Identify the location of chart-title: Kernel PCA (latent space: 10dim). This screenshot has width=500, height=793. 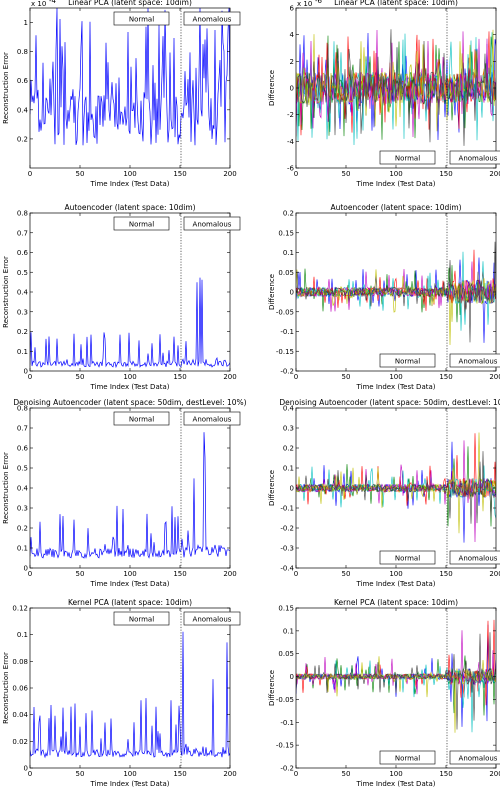
(130, 602).